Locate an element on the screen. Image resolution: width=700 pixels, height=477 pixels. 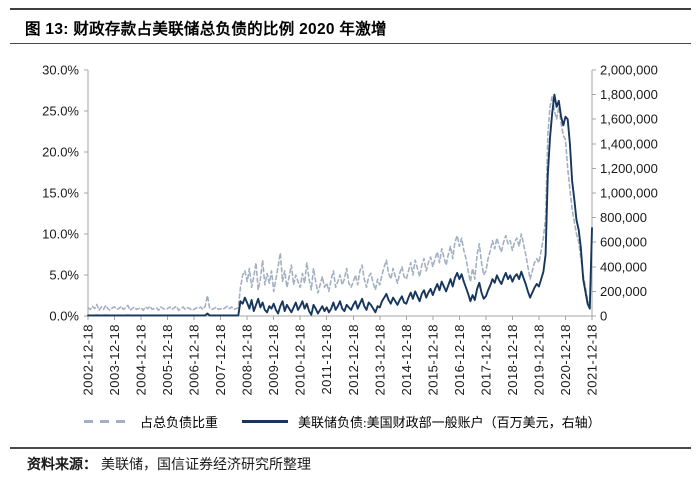
legend-item-ratio: 占总负债比重 is located at coordinates (151, 421).